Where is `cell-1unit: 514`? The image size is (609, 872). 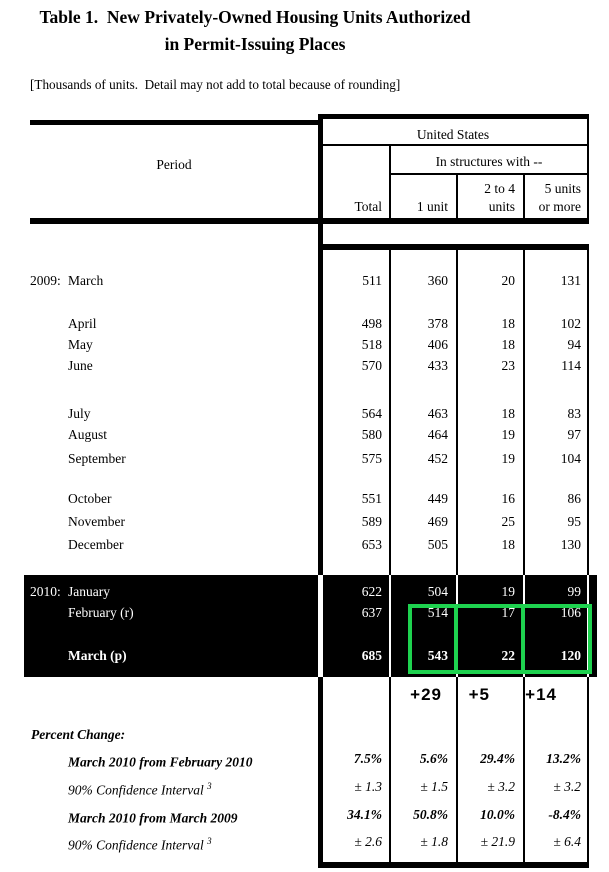
cell-1unit: 514 is located at coordinates (437, 612).